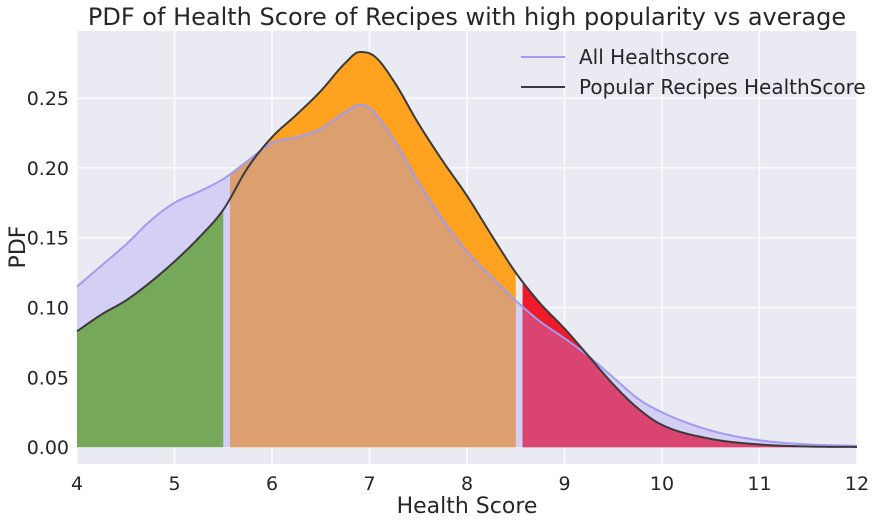  I want to click on x-tick-label: 9, so click(564, 484).